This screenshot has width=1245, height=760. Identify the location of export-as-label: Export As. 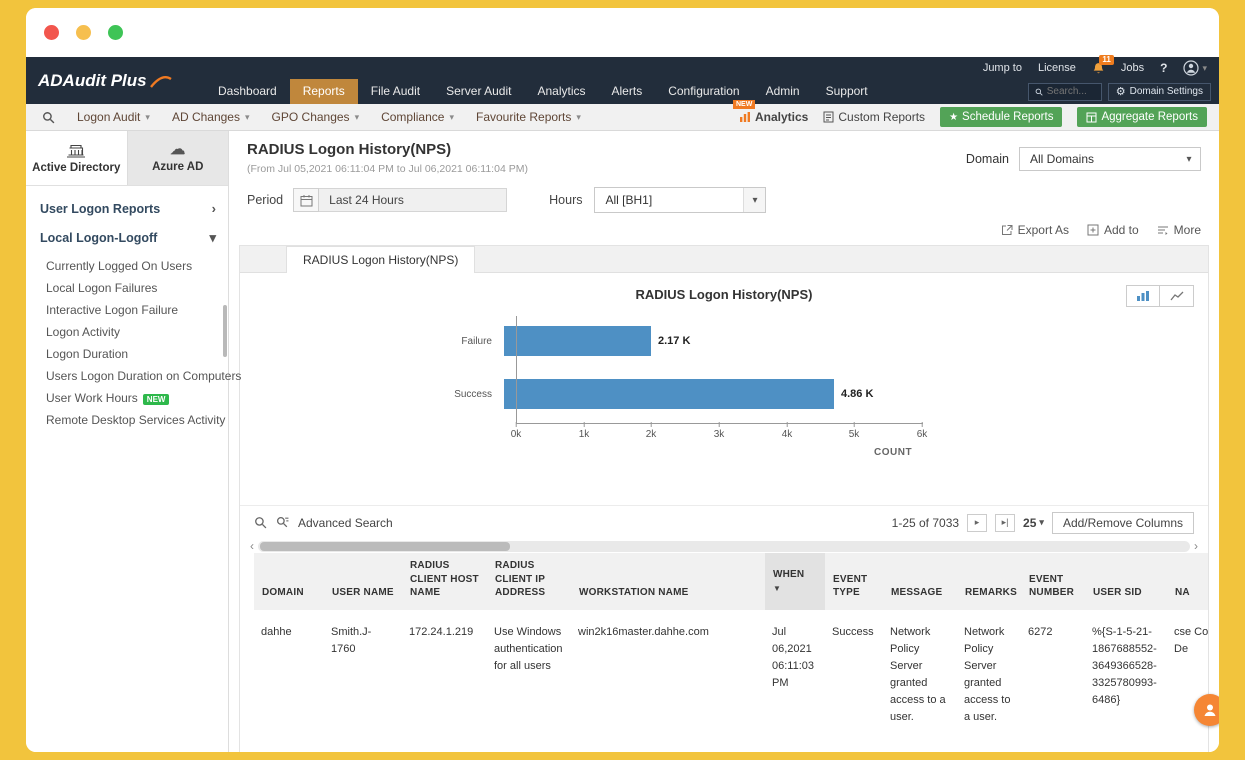
(1043, 230).